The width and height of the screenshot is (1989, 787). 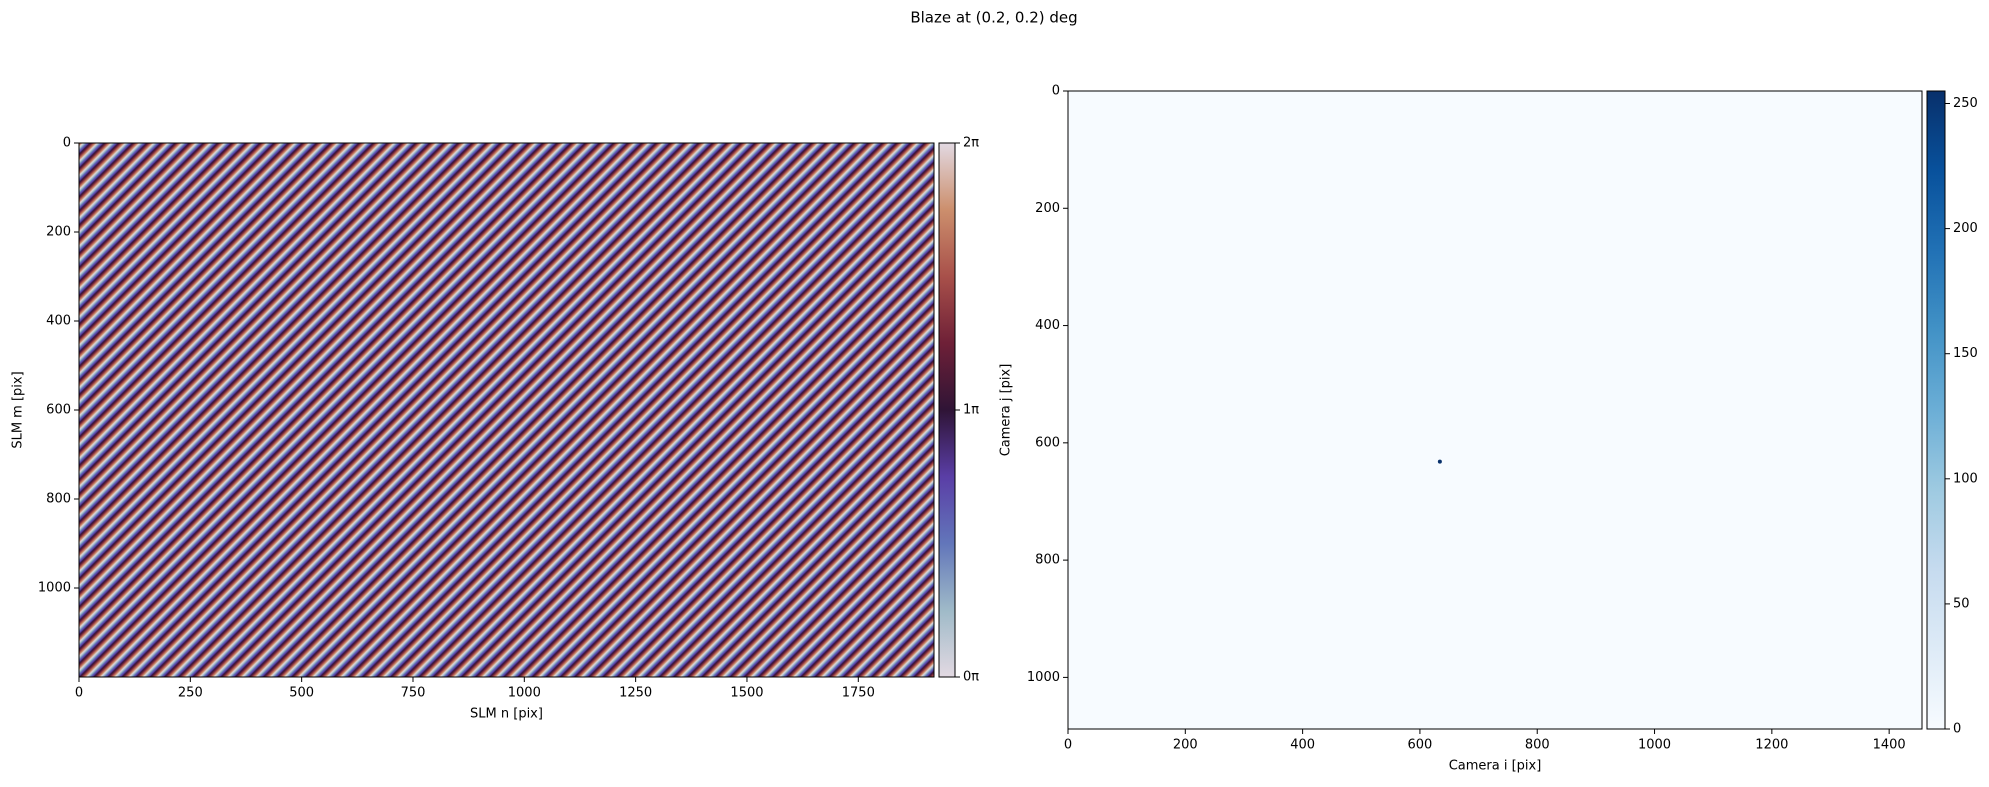 What do you see at coordinates (746, 693) in the screenshot?
I see `x-tick-label: 1500` at bounding box center [746, 693].